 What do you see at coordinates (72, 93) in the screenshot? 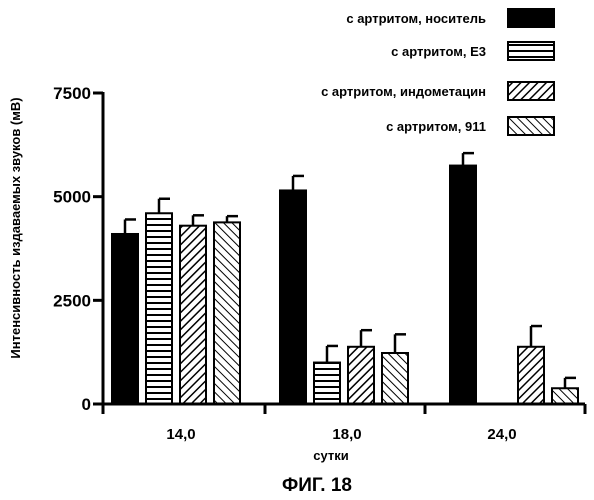
I see `y-tick-label: 7500` at bounding box center [72, 93].